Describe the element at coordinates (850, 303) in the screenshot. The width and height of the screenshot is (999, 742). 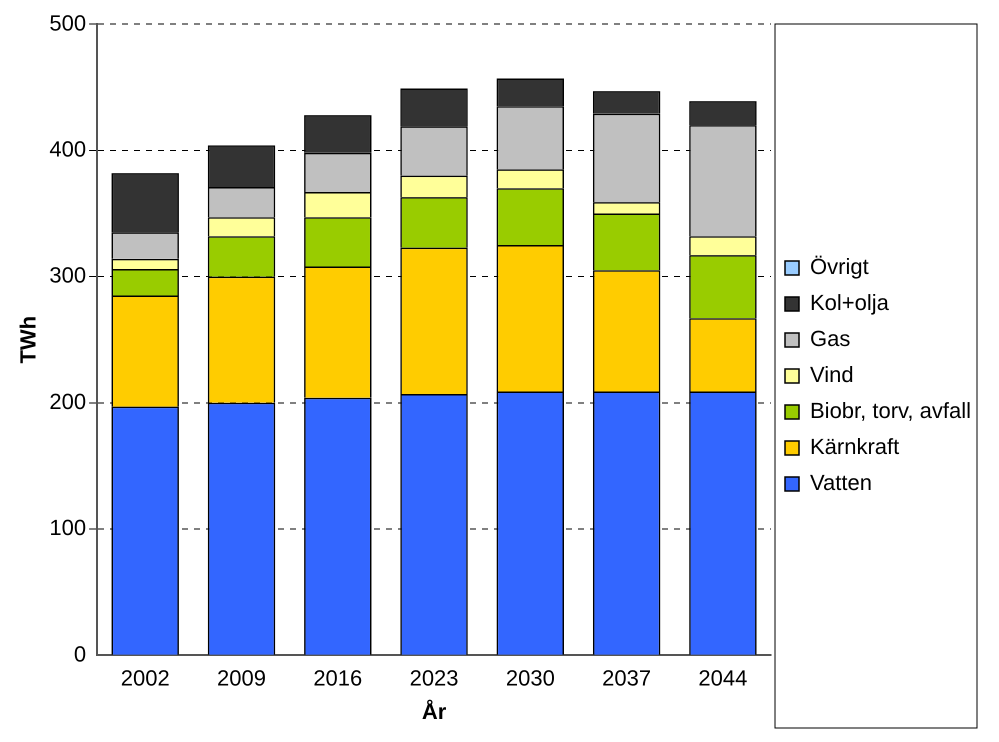
I see `legend-label: Kol+olja` at that location.